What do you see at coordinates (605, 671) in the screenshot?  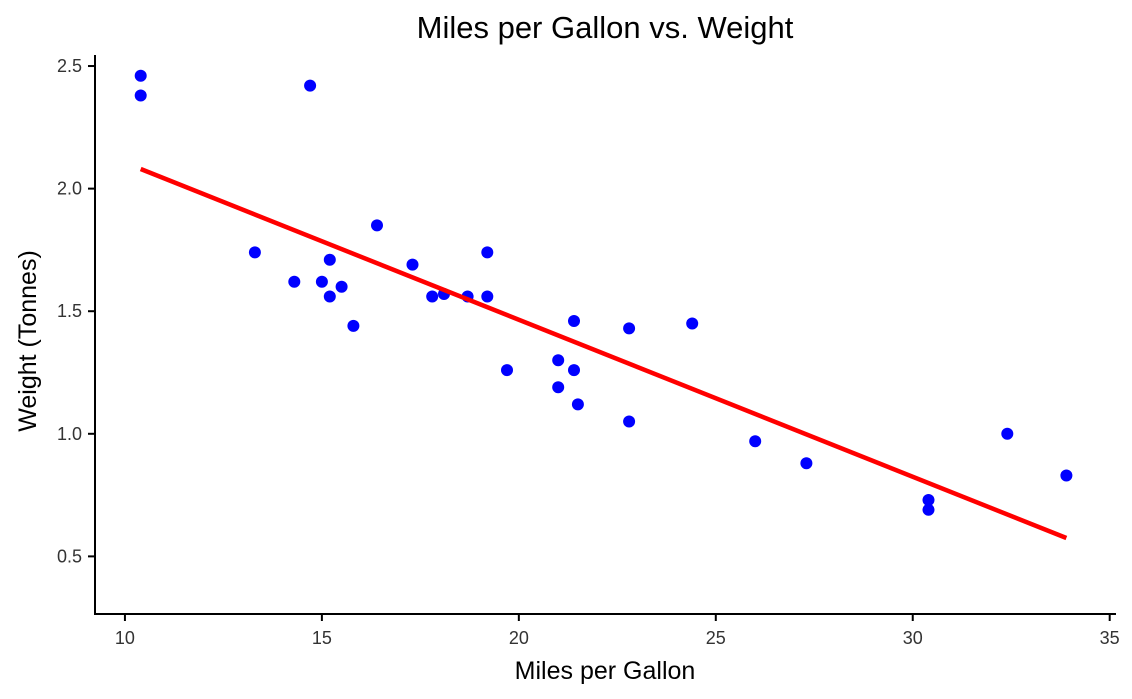 I see `x-axis-title: Miles per Gallon` at bounding box center [605, 671].